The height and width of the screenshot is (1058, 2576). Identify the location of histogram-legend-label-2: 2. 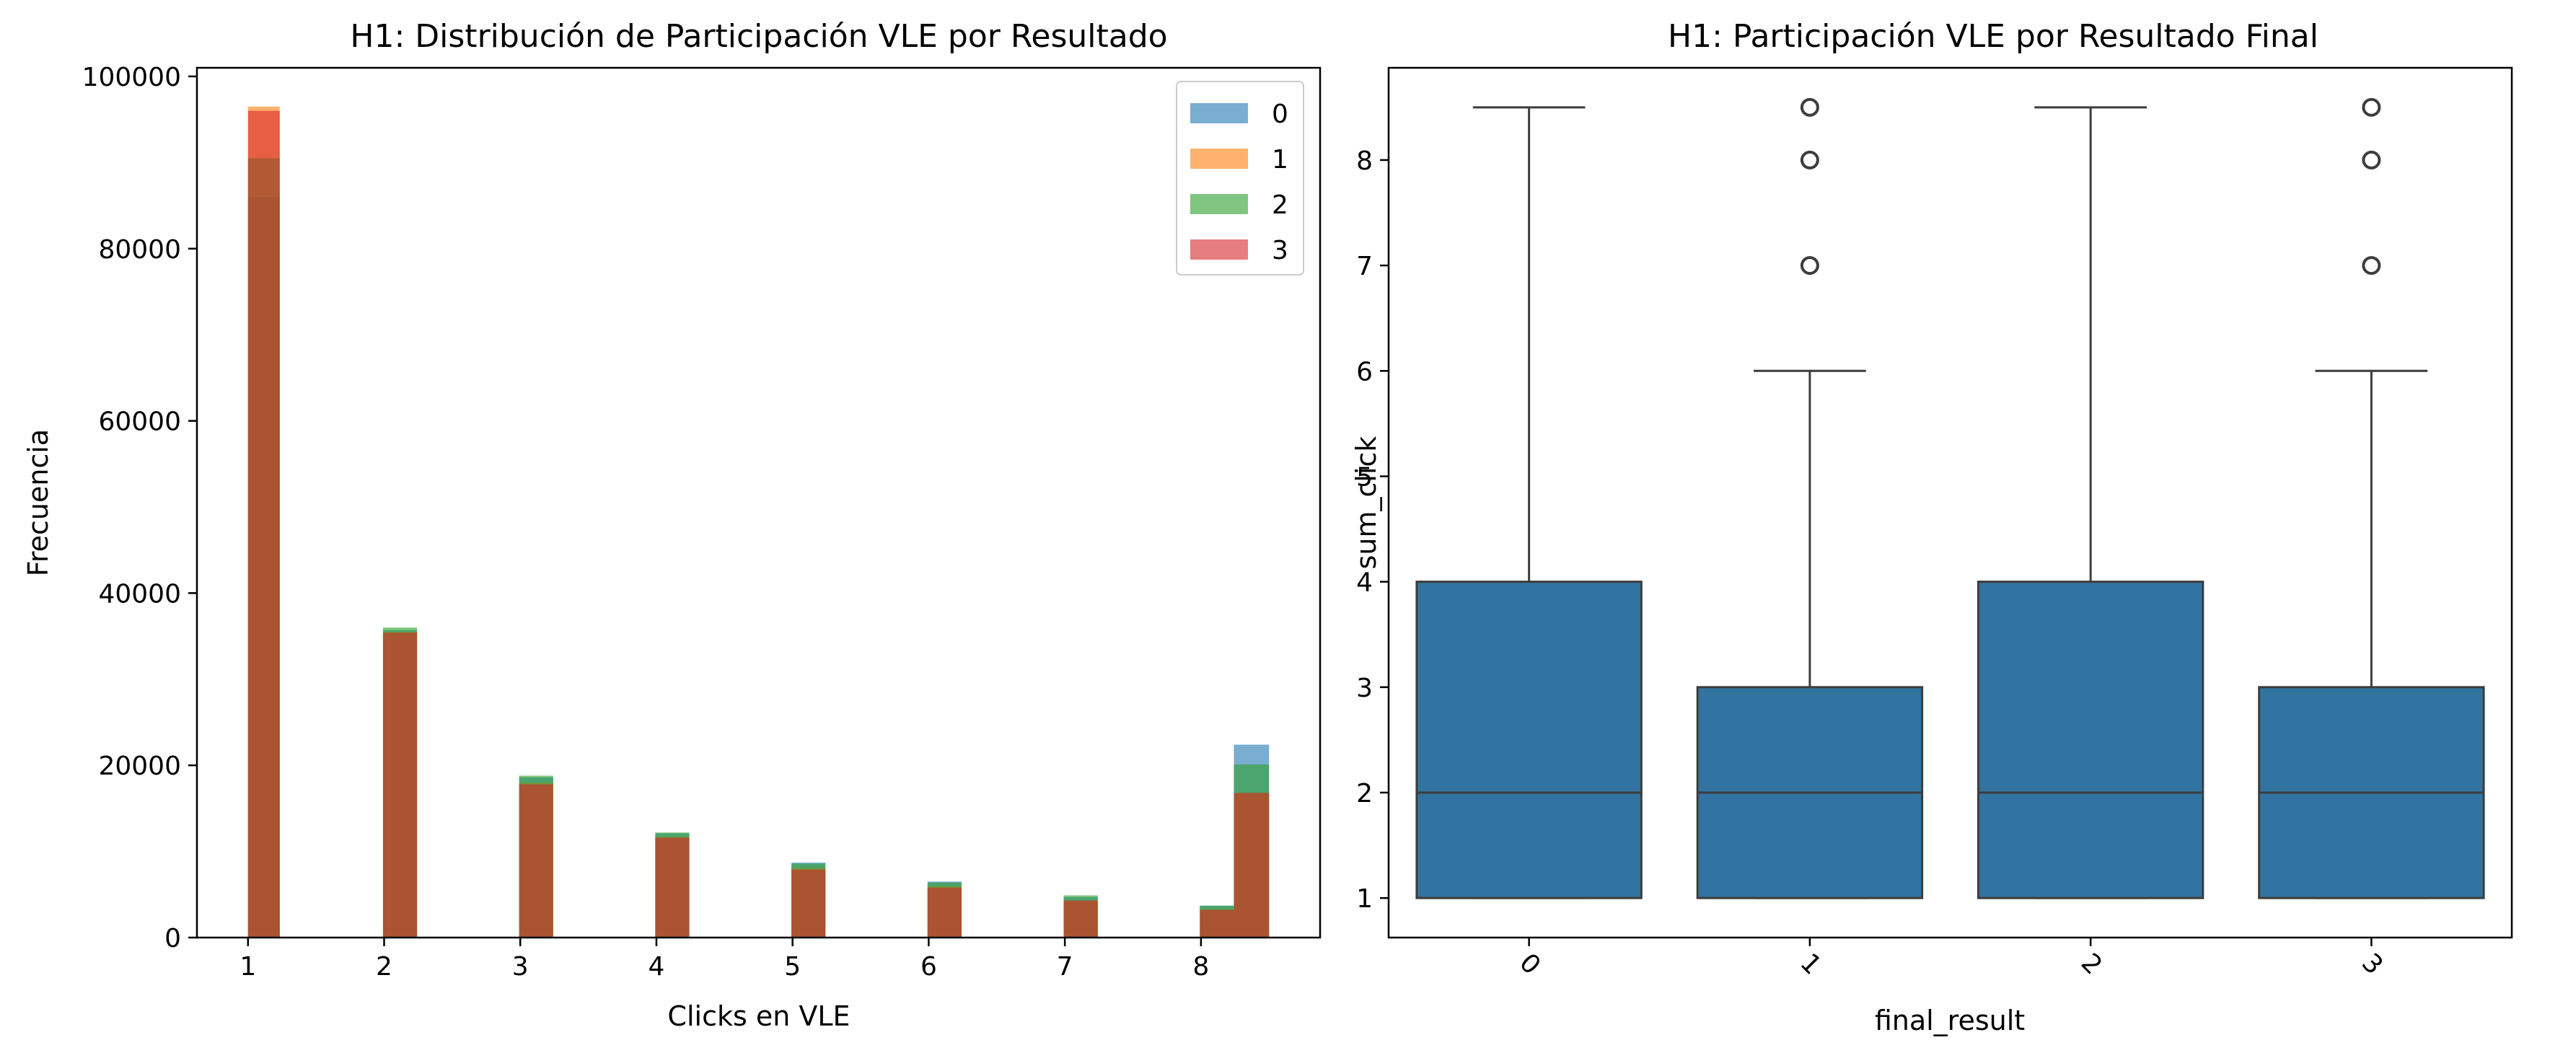
(1280, 205).